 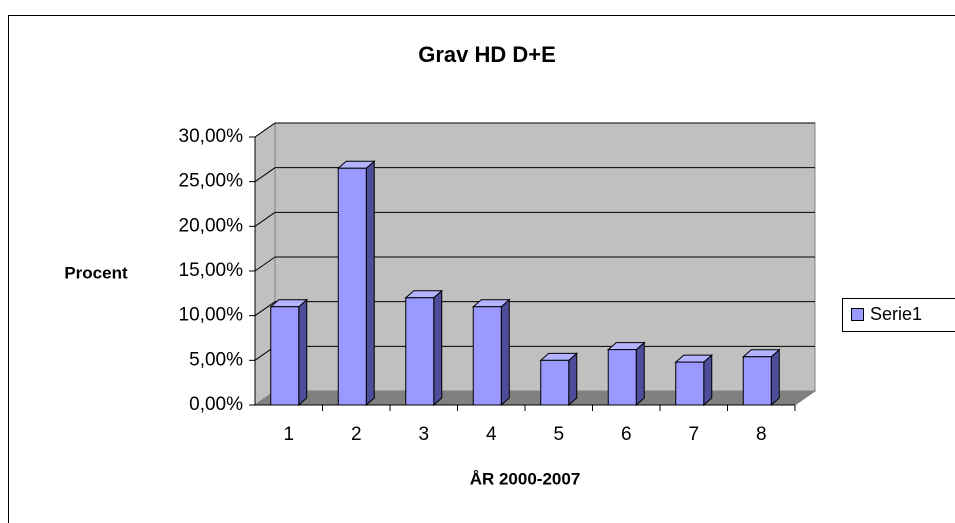 I want to click on x-axis-label: ÅR 2000-2007, so click(x=525, y=478).